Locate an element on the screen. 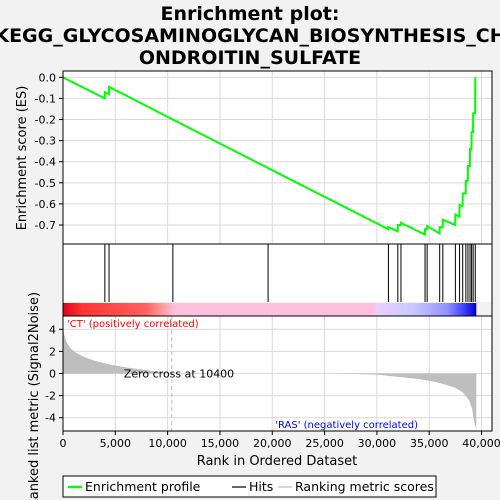 The image size is (500, 500). x-axis-label: Rank in Ordered Dataset is located at coordinates (277, 461).